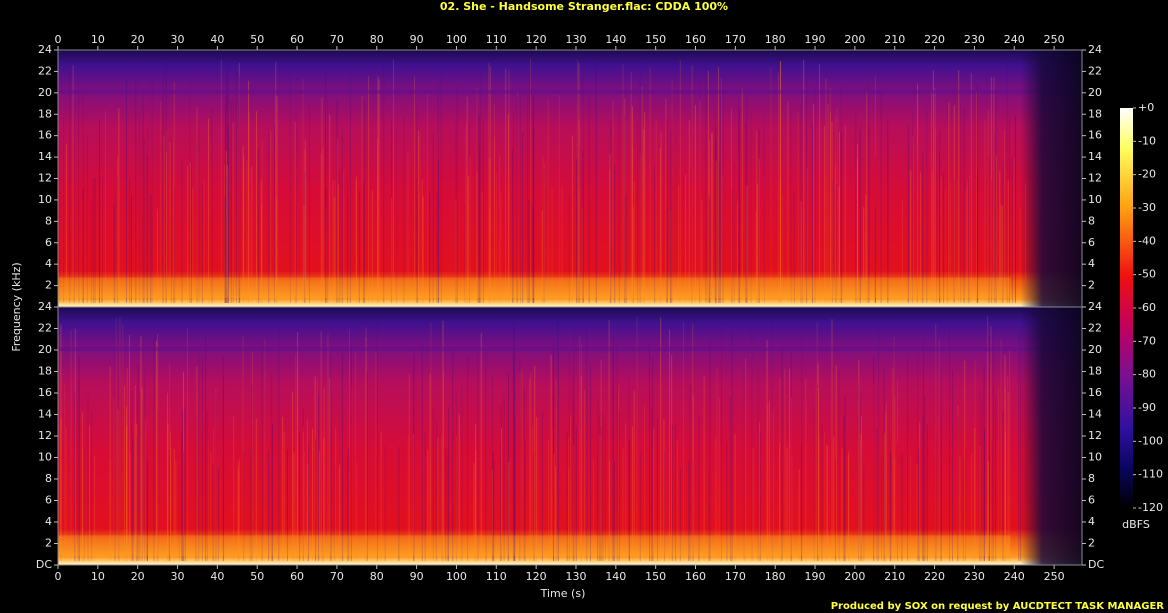  I want to click on x-tick-label: 80, so click(377, 39).